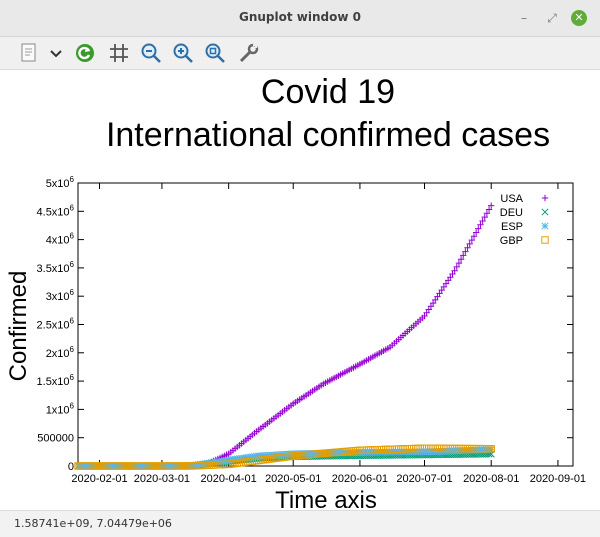 The image size is (600, 537). What do you see at coordinates (19, 326) in the screenshot?
I see `y-axis-label: Confirmed` at bounding box center [19, 326].